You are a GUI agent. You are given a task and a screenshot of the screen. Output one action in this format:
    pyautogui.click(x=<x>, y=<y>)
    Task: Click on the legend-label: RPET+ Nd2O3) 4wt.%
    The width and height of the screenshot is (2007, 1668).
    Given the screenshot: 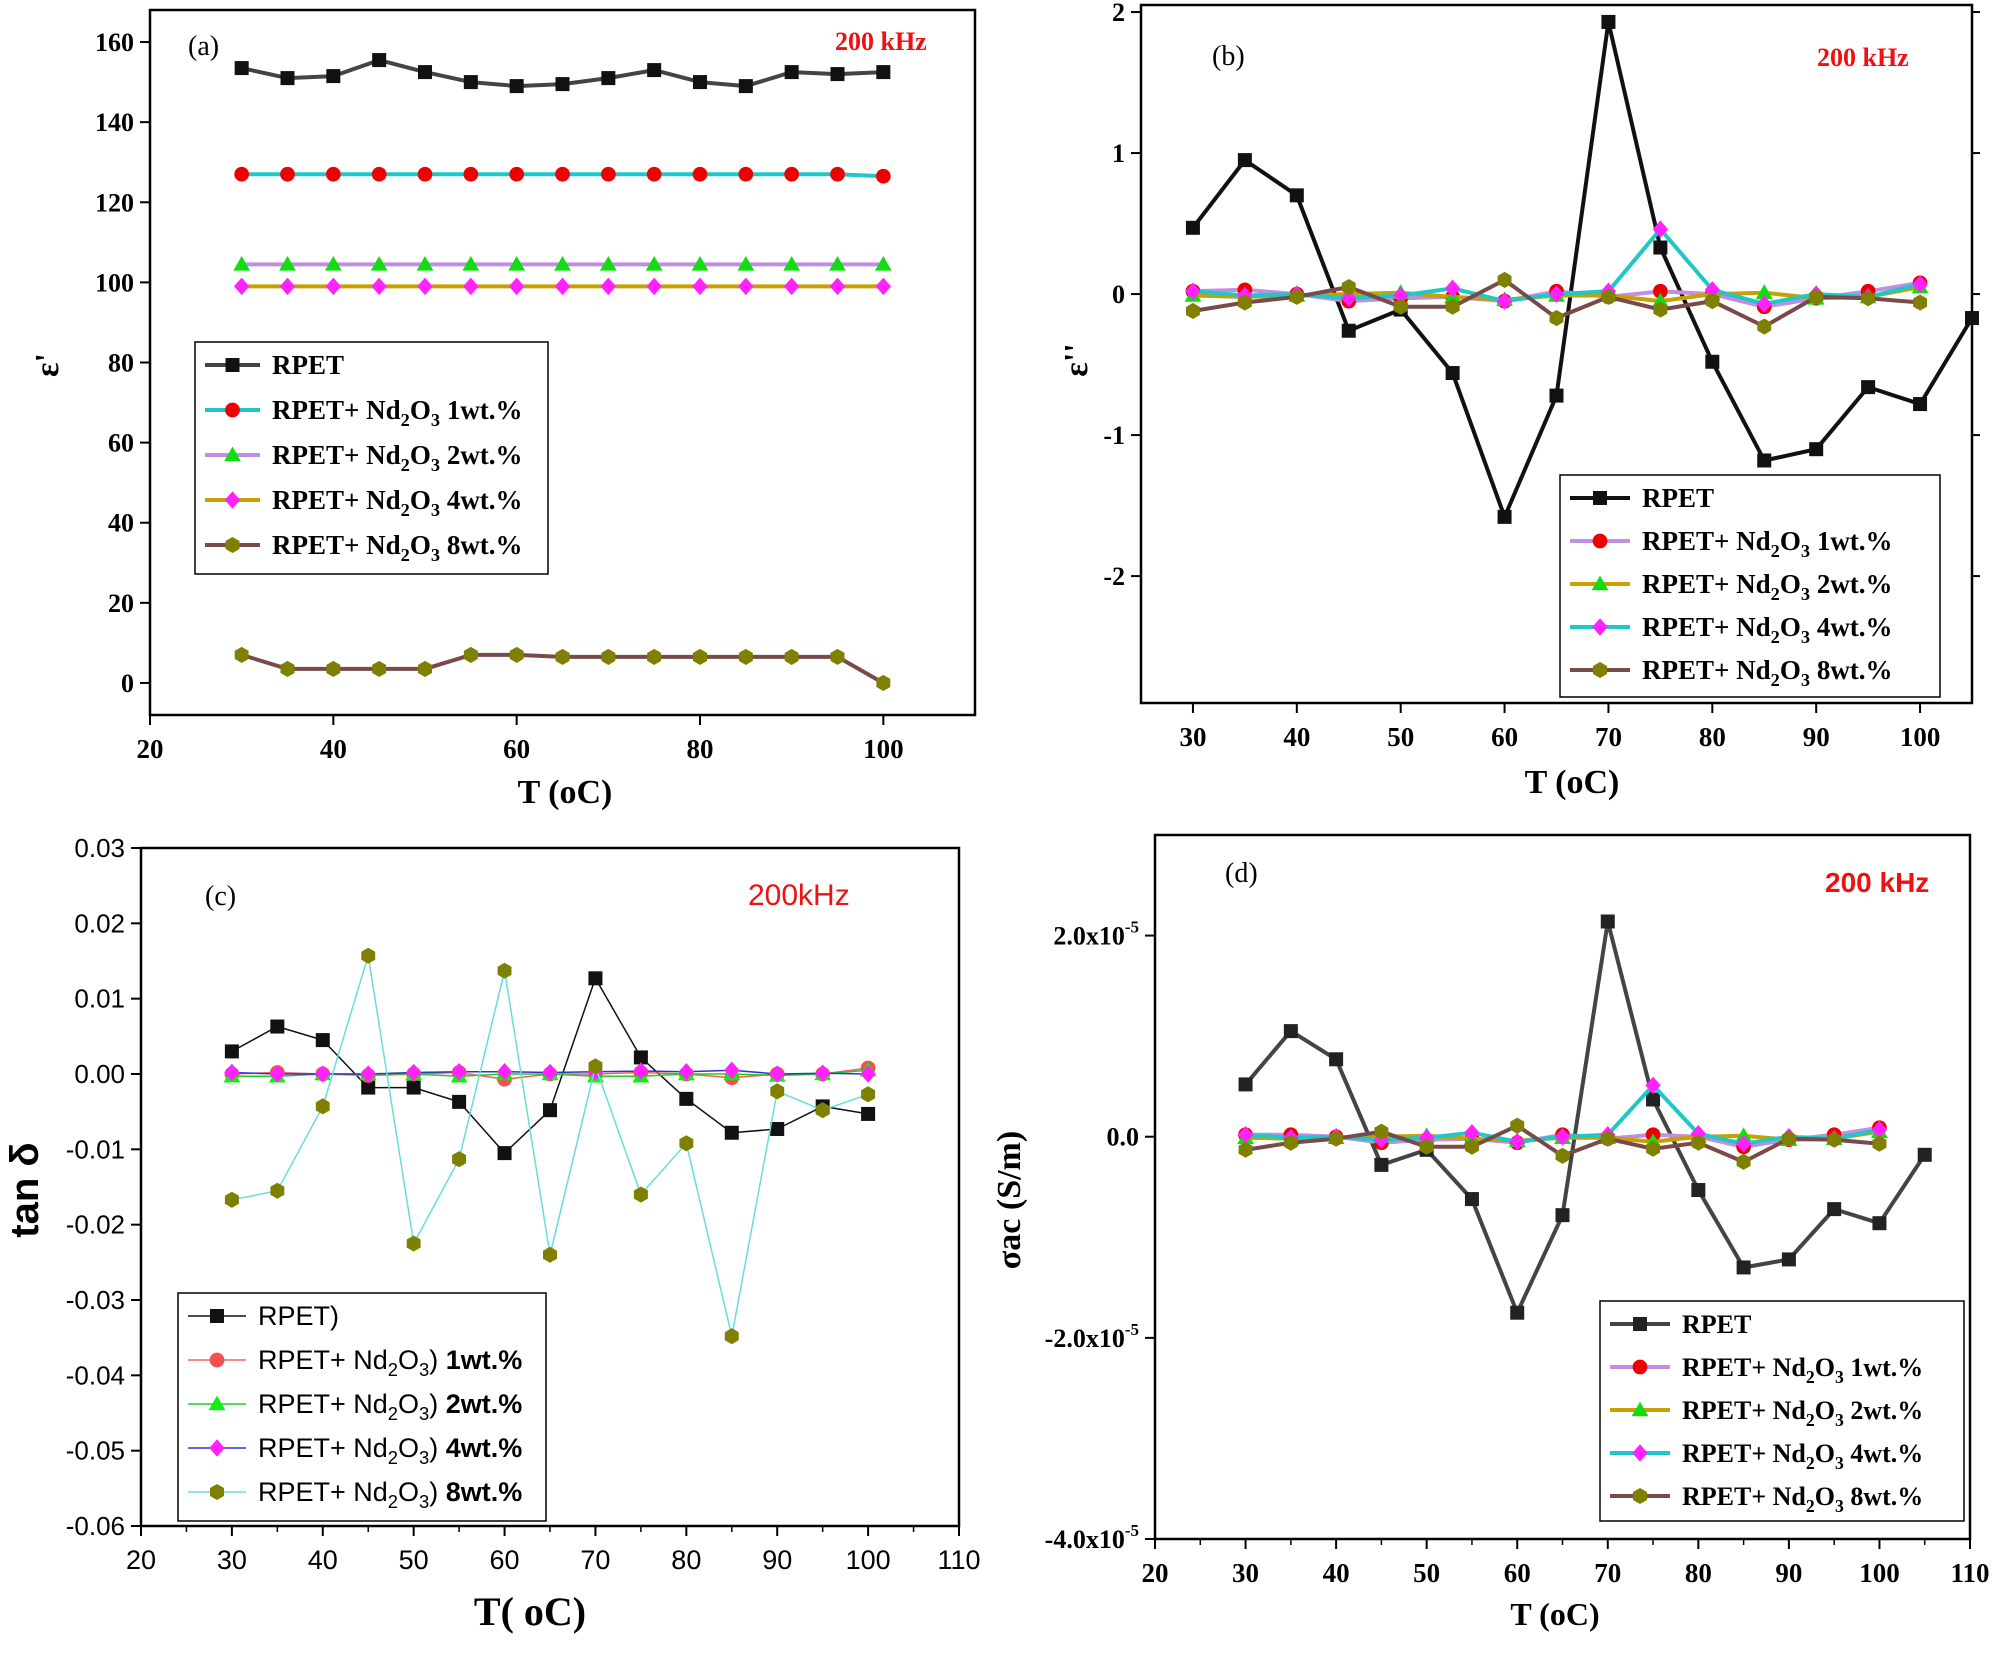 What is the action you would take?
    pyautogui.click(x=390, y=1450)
    